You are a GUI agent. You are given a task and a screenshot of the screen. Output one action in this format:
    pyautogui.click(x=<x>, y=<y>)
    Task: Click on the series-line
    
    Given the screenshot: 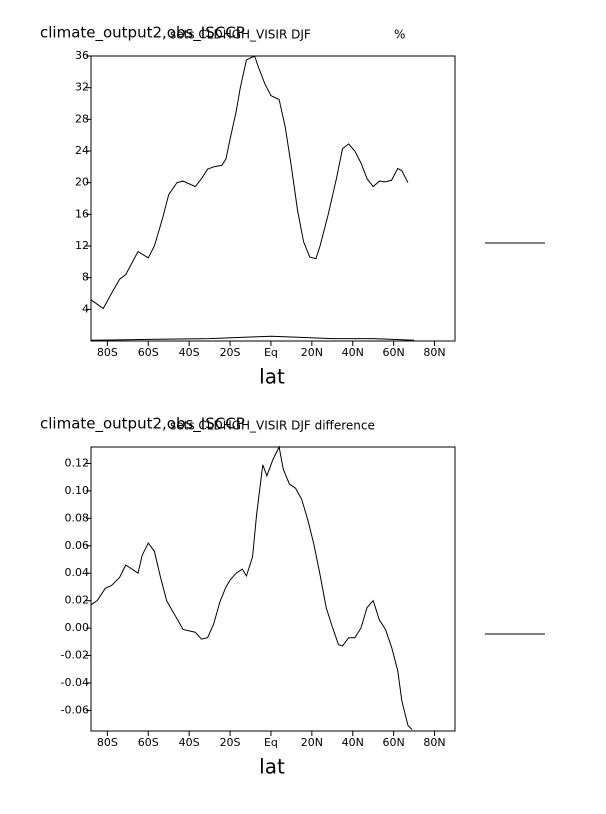 What is the action you would take?
    pyautogui.click(x=252, y=338)
    